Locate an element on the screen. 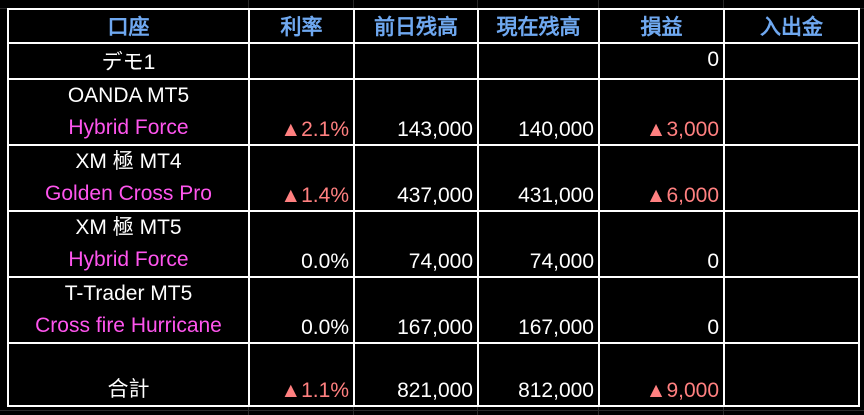  account-cell: OANDA MT5 Hybrid Force is located at coordinates (128, 112).